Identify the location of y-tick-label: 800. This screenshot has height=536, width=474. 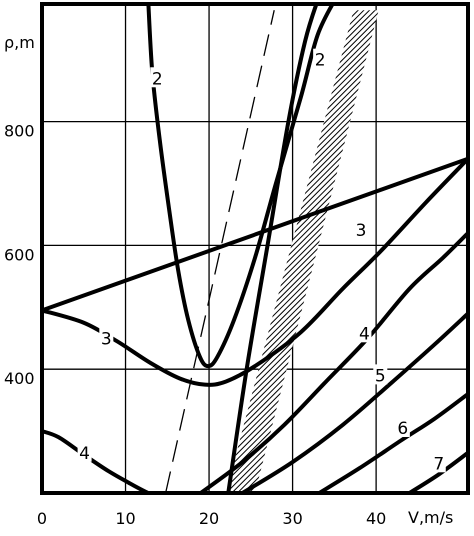
(19, 131).